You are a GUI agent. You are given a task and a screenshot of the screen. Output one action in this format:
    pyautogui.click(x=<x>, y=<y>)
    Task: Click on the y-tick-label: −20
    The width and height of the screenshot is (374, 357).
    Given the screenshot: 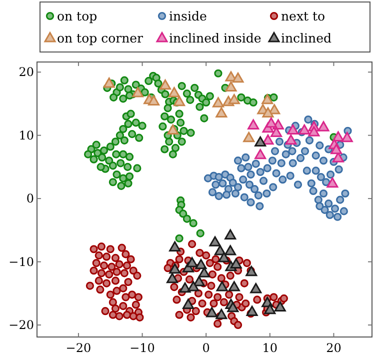 What is the action you would take?
    pyautogui.click(x=21, y=325)
    